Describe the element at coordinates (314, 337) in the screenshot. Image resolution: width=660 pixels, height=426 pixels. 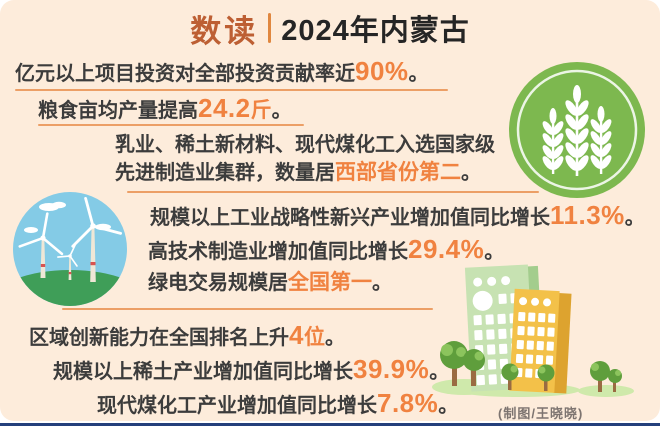
I see `fact-segment-em: 位` at that location.